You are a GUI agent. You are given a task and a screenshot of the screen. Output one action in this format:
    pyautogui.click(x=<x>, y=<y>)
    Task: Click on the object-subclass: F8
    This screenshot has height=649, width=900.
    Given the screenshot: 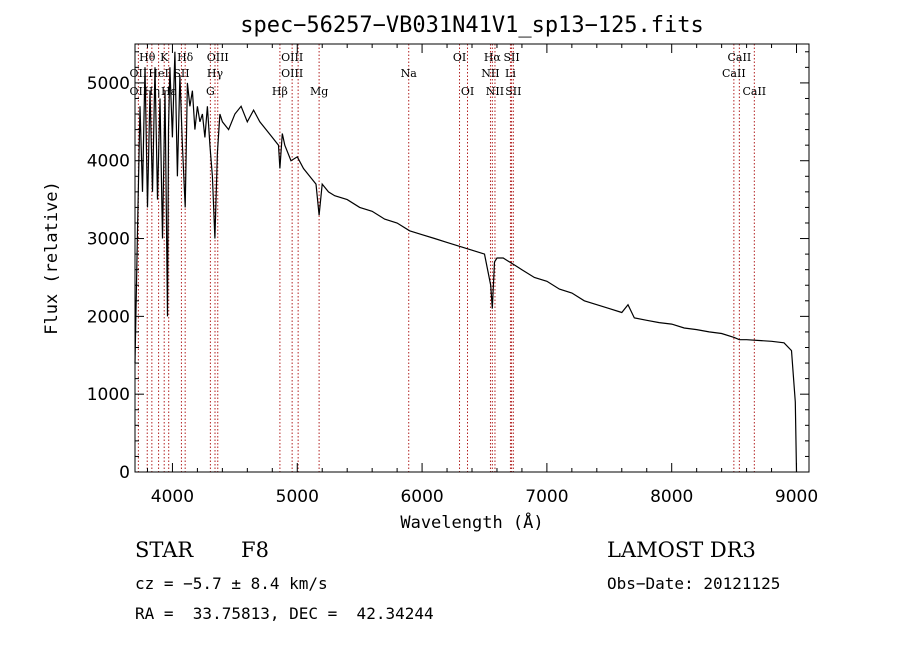 What is the action you would take?
    pyautogui.click(x=255, y=550)
    